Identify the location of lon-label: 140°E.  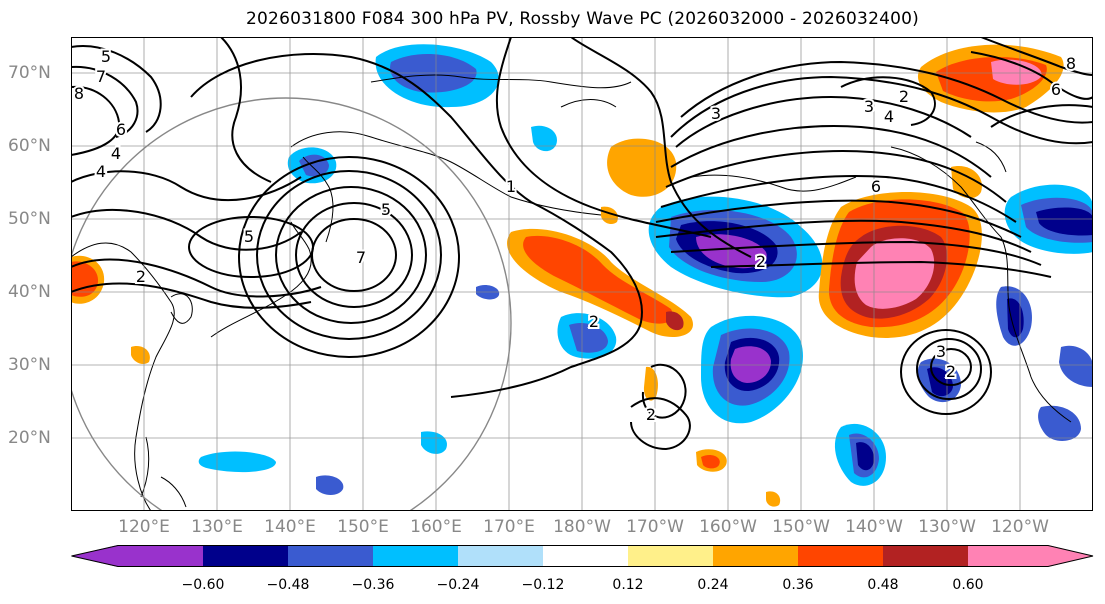
(290, 527).